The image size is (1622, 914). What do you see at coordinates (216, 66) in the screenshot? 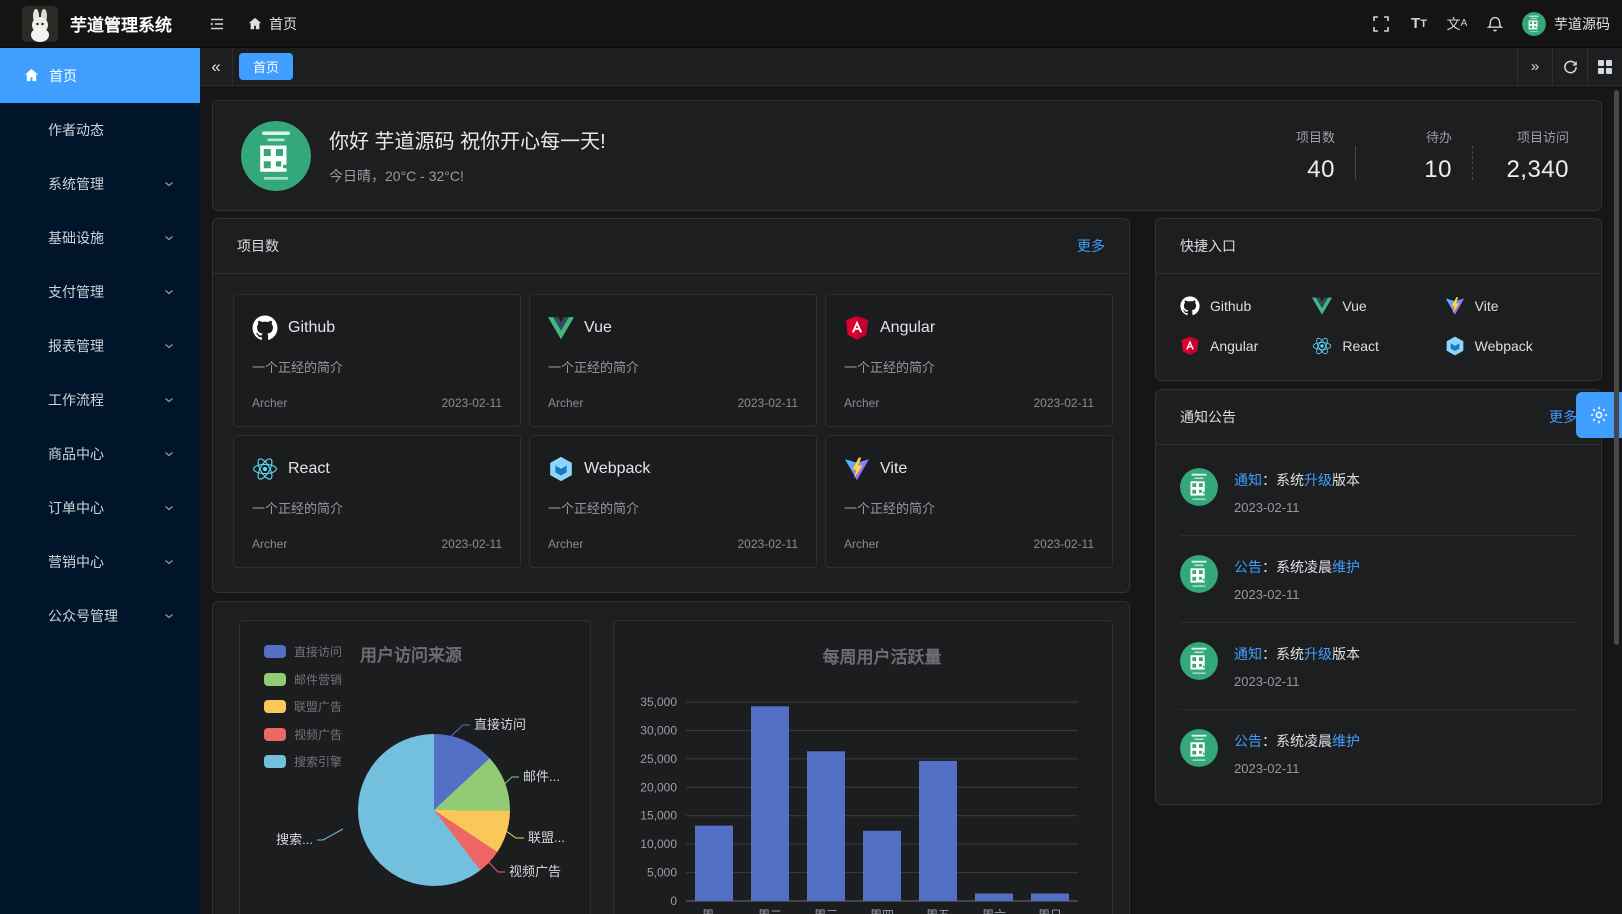
I see `tabs-scroll-left-icon: «` at bounding box center [216, 66].